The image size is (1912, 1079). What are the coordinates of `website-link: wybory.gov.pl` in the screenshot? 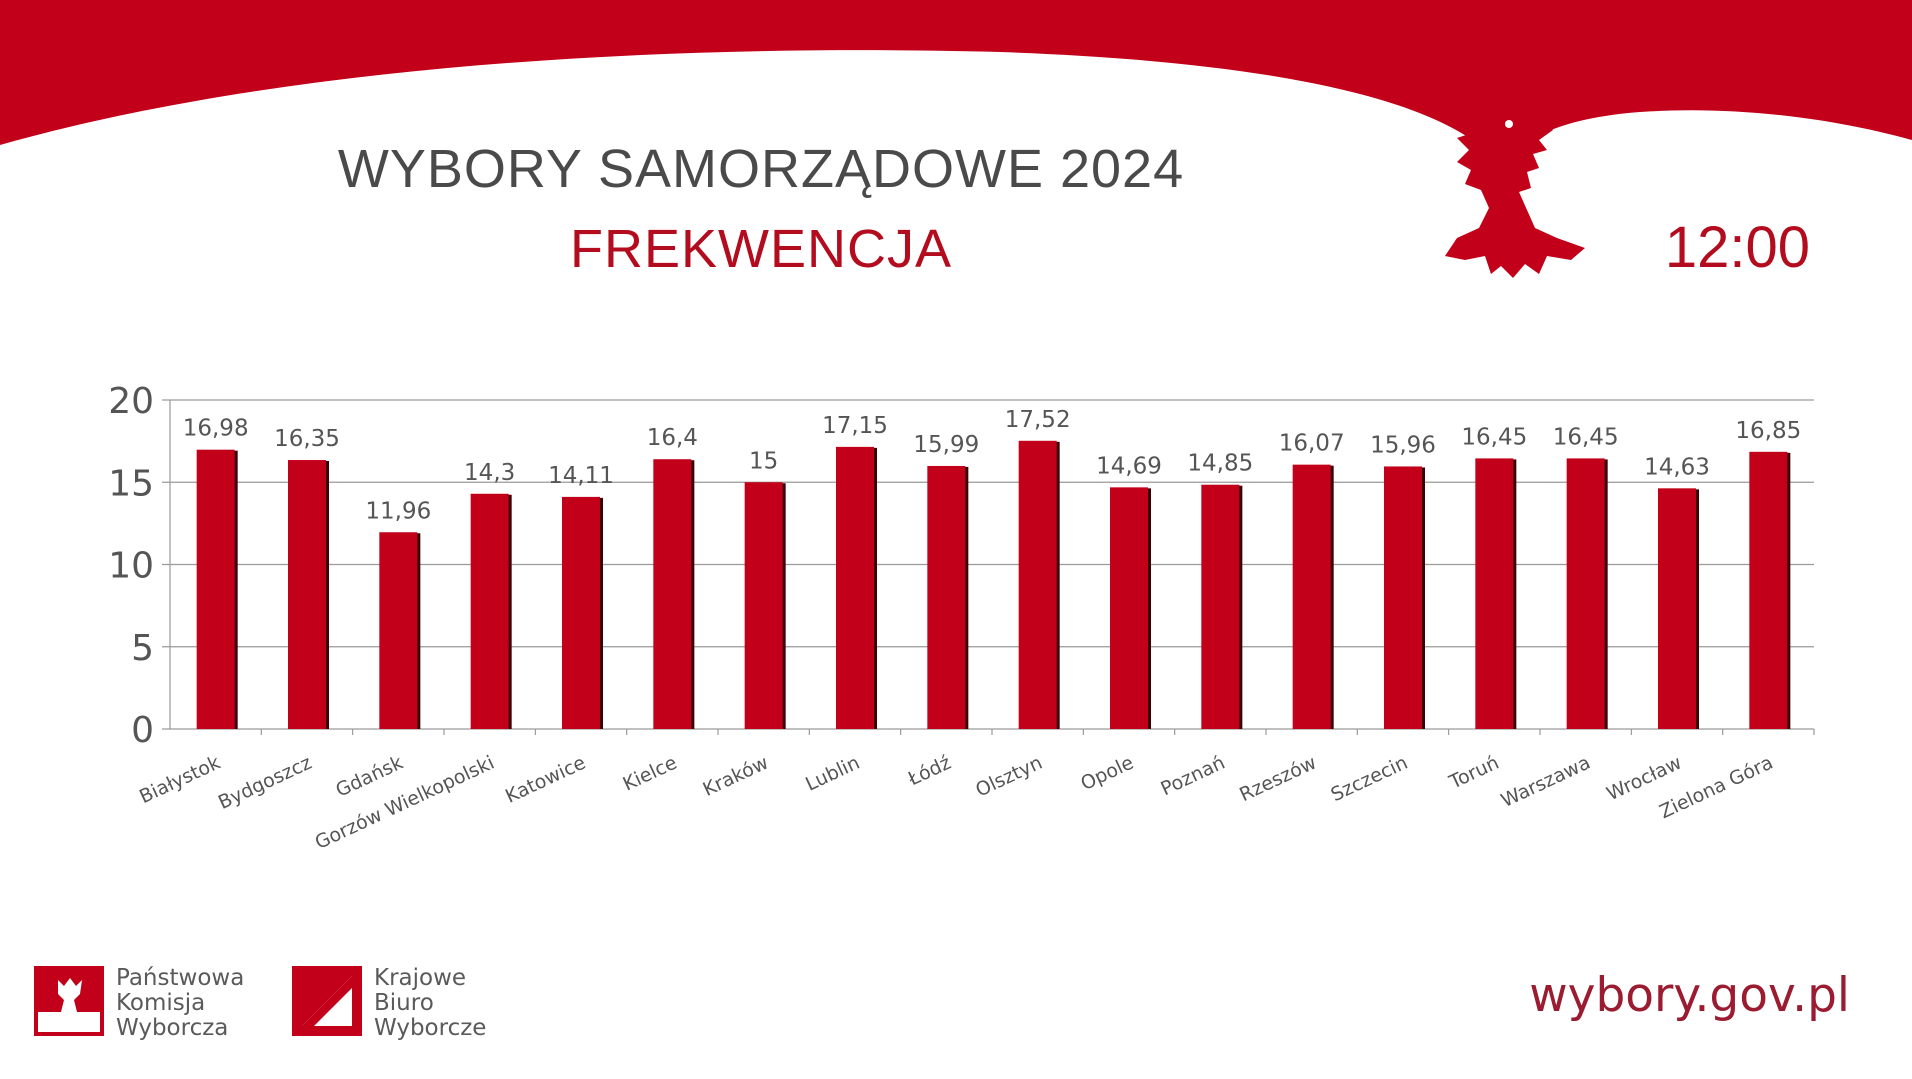 It's located at (1689, 995).